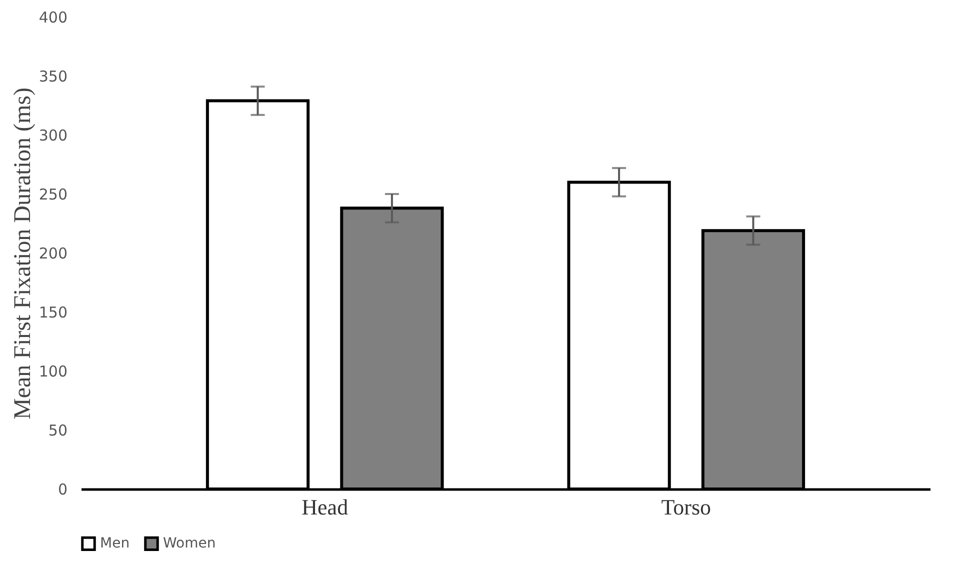  What do you see at coordinates (63, 489) in the screenshot?
I see `y-tick-label: 0` at bounding box center [63, 489].